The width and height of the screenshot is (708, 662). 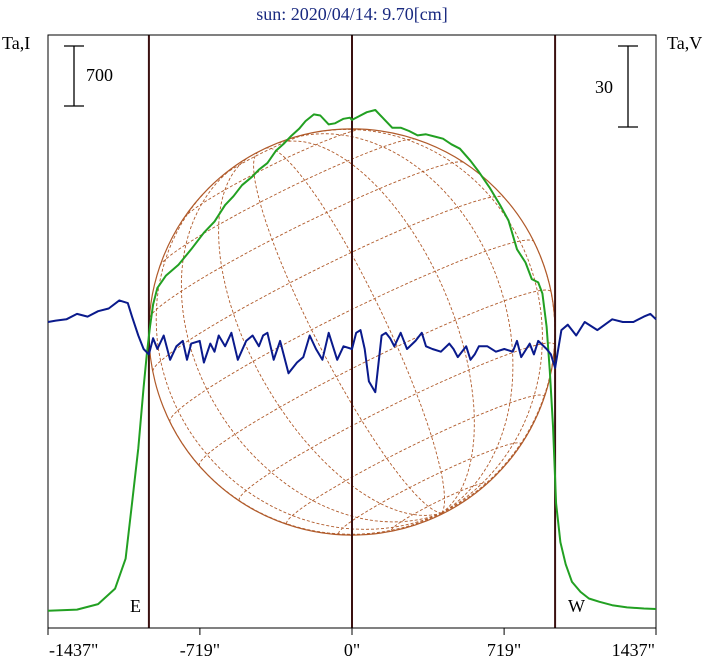 I want to click on west-label: W, so click(x=576, y=606).